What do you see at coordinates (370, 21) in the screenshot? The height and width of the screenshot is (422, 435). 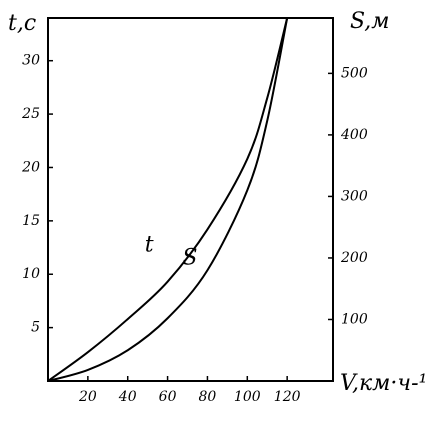 I see `y2-axis-label: S,м` at bounding box center [370, 21].